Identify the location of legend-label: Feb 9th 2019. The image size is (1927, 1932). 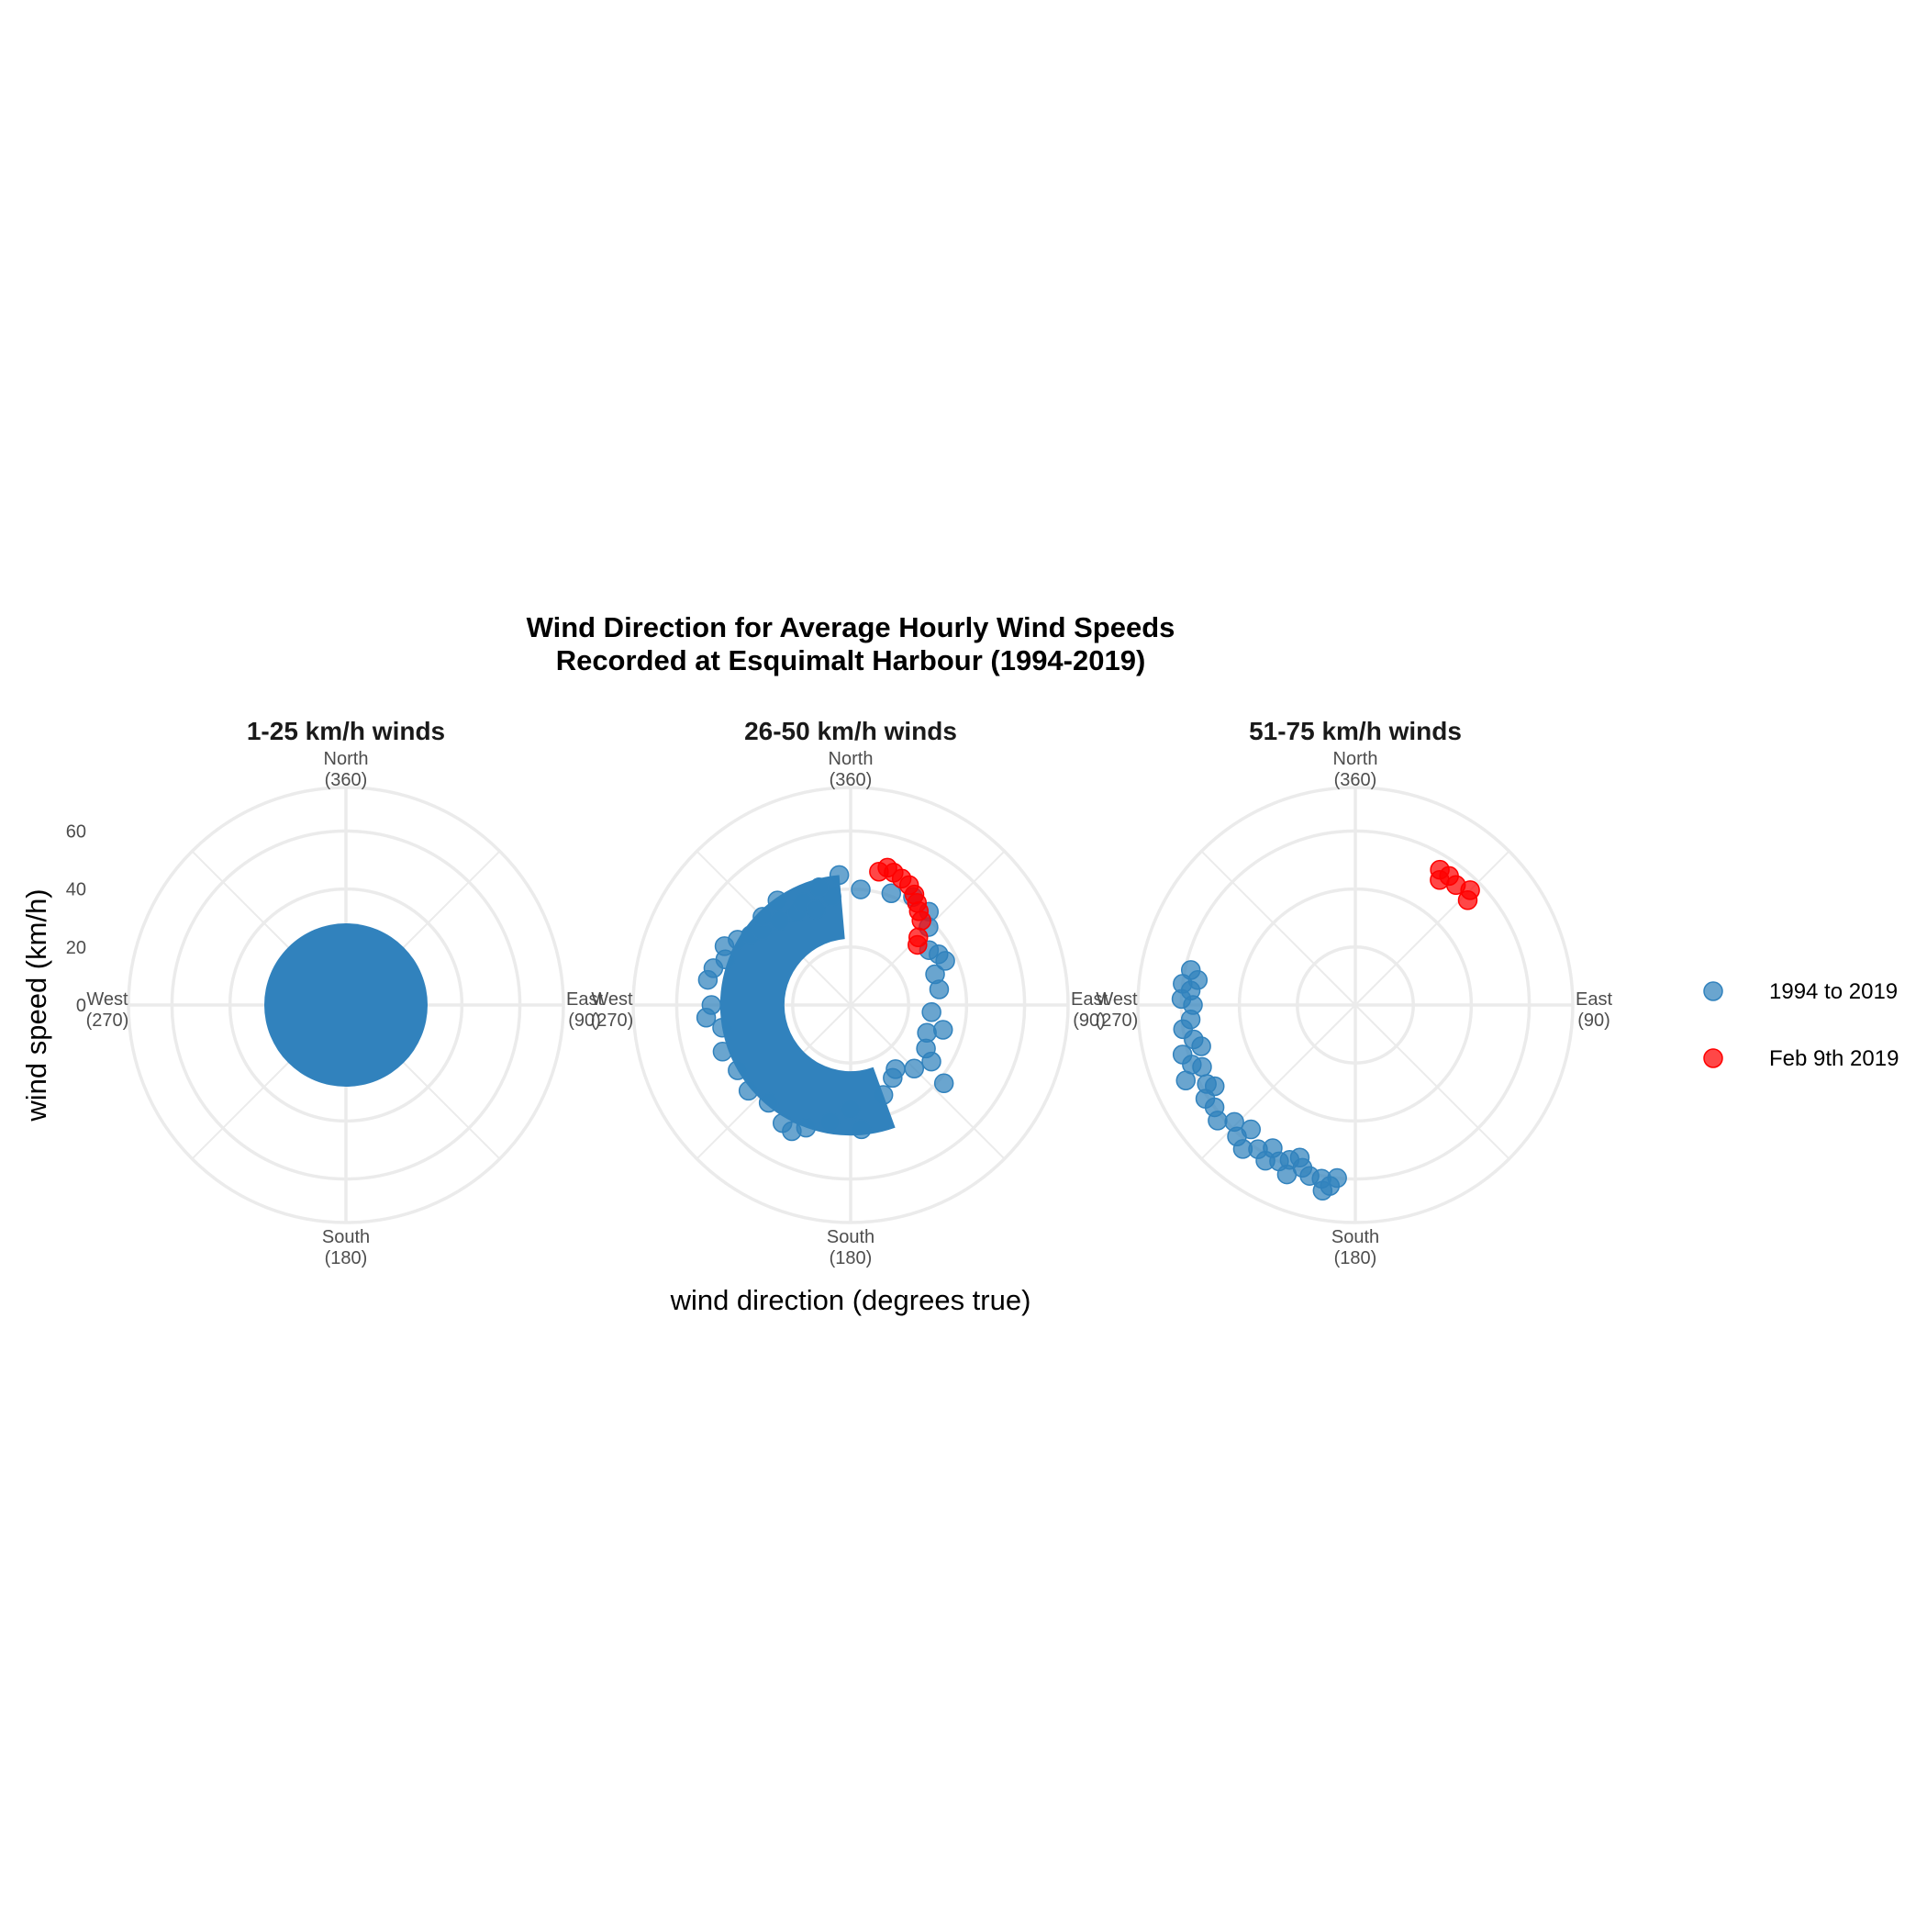
(1834, 1058).